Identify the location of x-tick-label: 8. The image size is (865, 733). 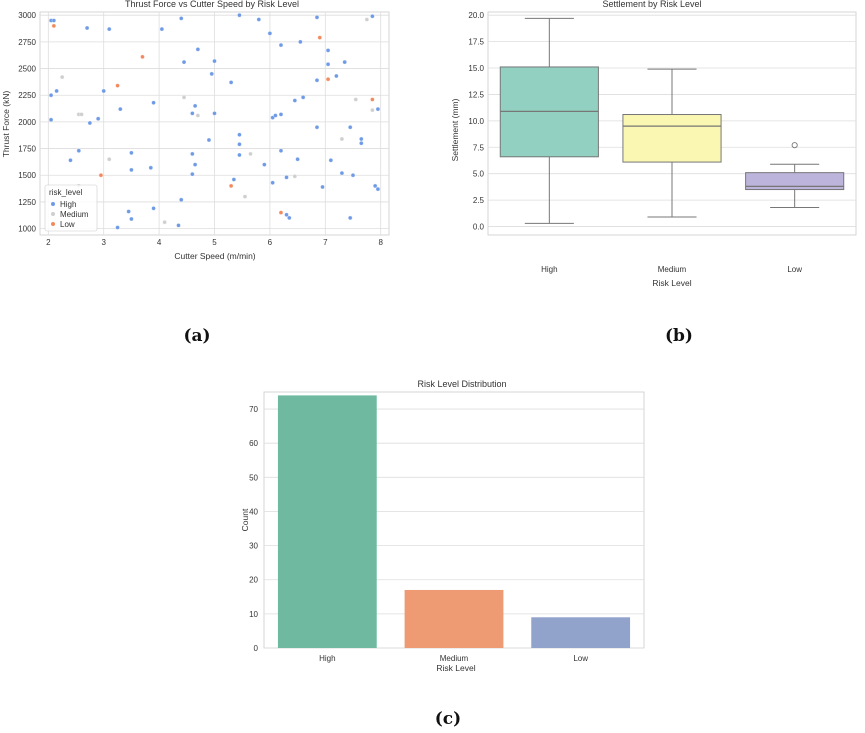
(380, 242).